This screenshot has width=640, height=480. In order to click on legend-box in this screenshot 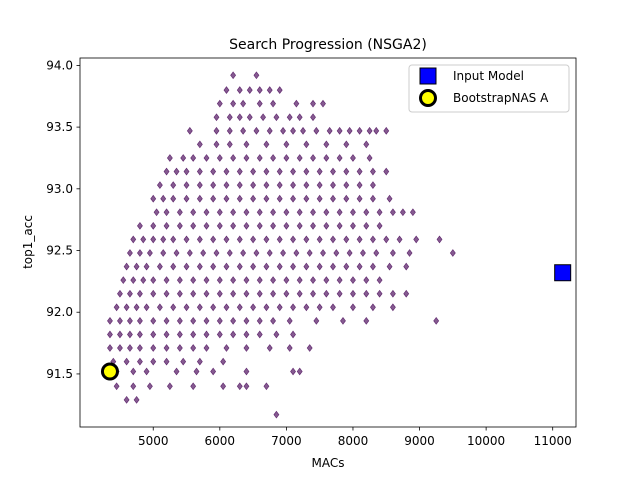, I will do `click(489, 88)`.